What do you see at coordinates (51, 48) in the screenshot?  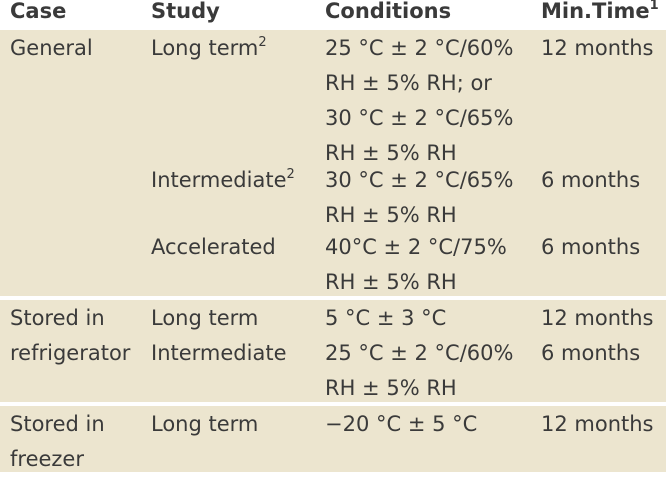 I see `case-cell: General` at bounding box center [51, 48].